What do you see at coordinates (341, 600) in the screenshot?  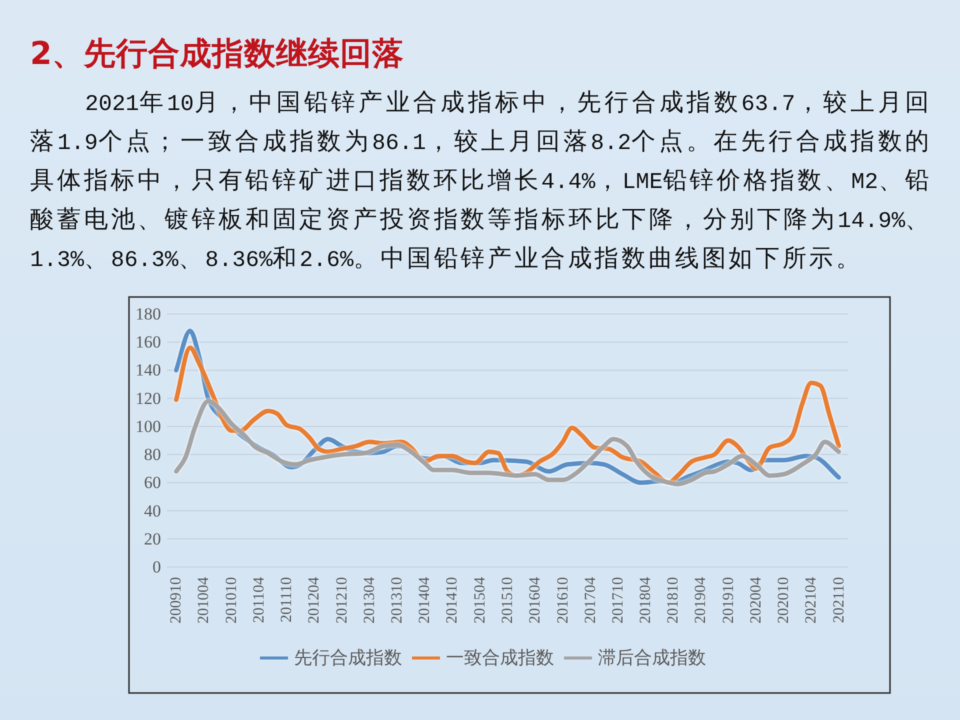 I see `x-tick-label: 201210` at bounding box center [341, 600].